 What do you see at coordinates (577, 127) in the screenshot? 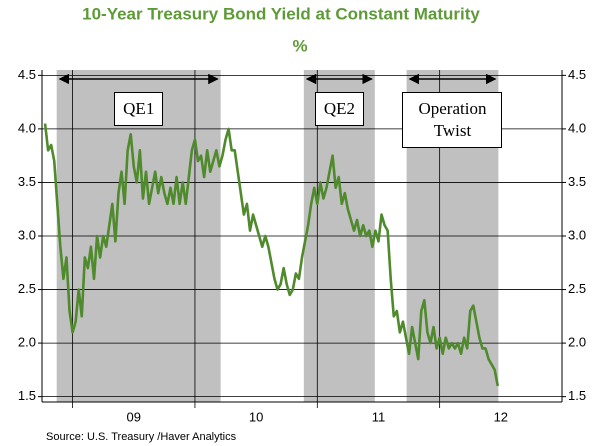
I see `y2-tick-label: 4.0` at bounding box center [577, 127].